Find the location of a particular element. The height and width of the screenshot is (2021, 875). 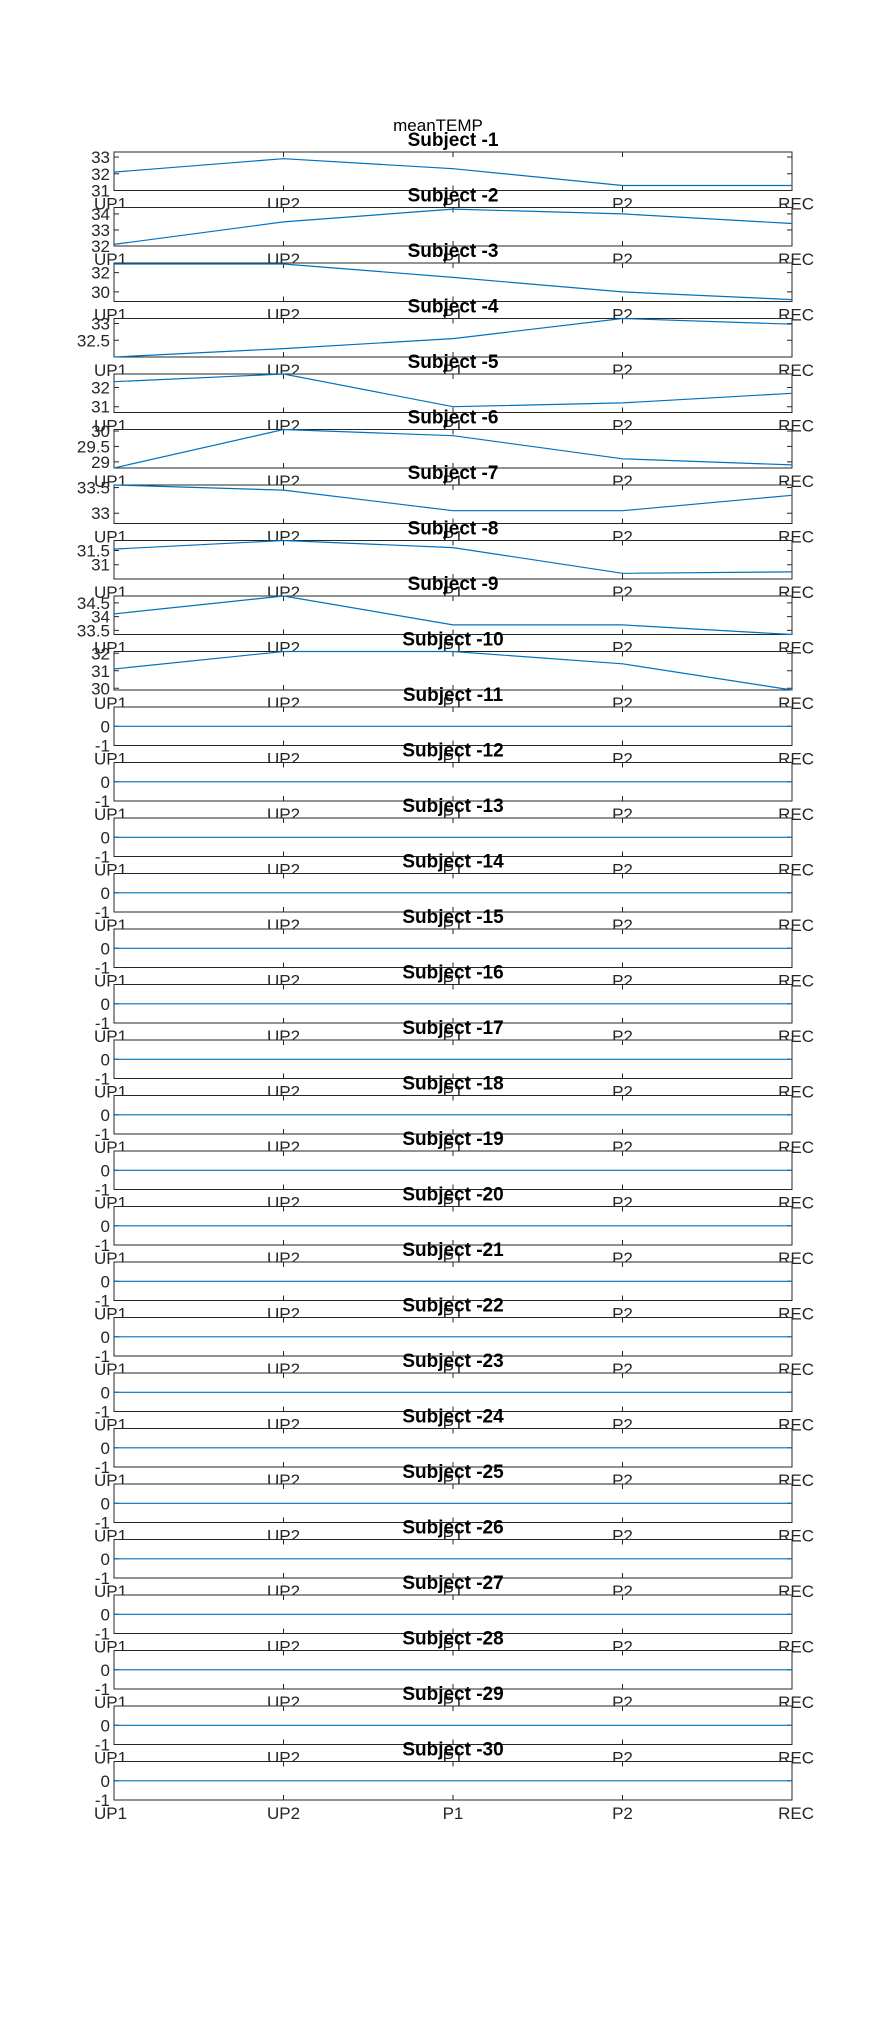

subplot-1-y-tick-label-2: 32 is located at coordinates (100, 174).